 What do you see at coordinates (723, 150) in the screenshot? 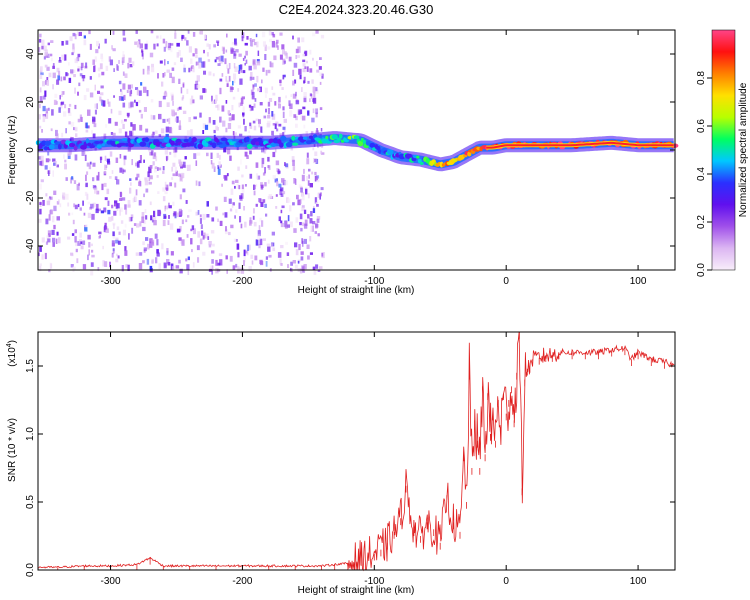
I see `colorbar-fill` at bounding box center [723, 150].